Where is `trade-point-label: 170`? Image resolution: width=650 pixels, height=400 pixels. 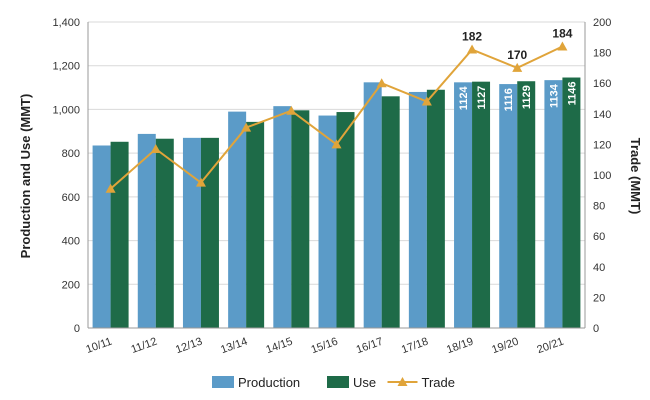 trade-point-label: 170 is located at coordinates (517, 55).